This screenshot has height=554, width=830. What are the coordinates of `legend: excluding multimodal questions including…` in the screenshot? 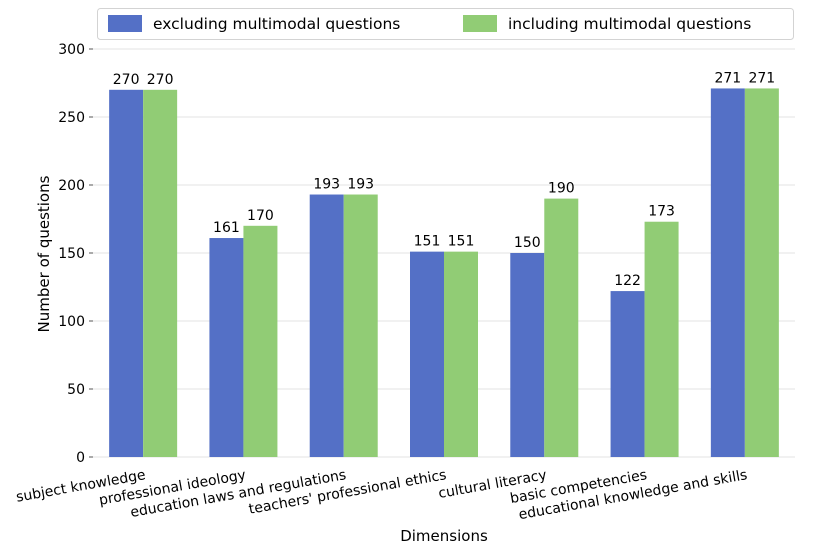 It's located at (445, 24).